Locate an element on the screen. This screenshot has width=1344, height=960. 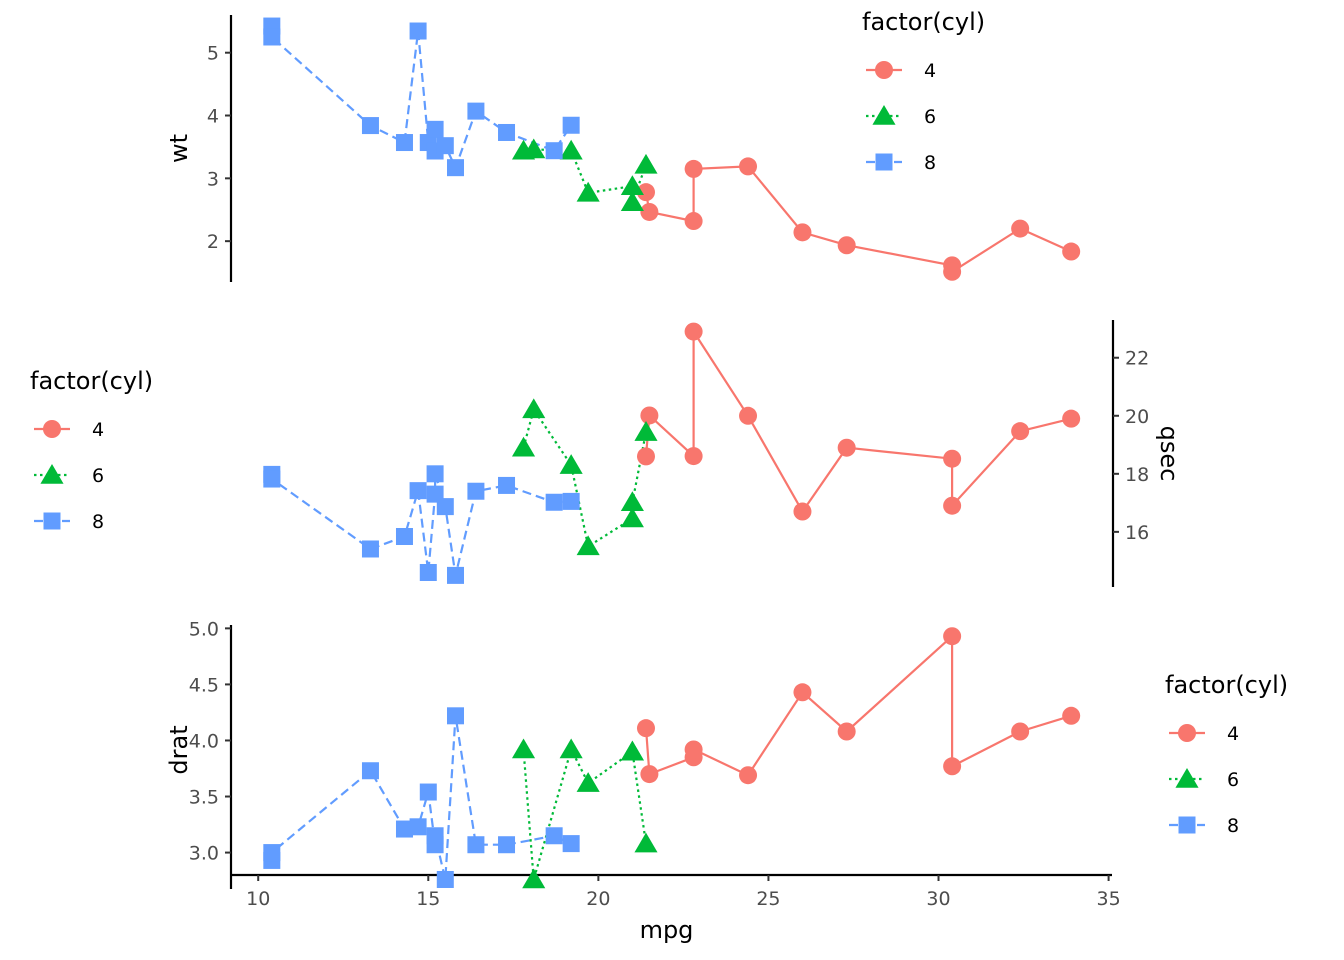
y-tick-label: 16 is located at coordinates (1137, 533).